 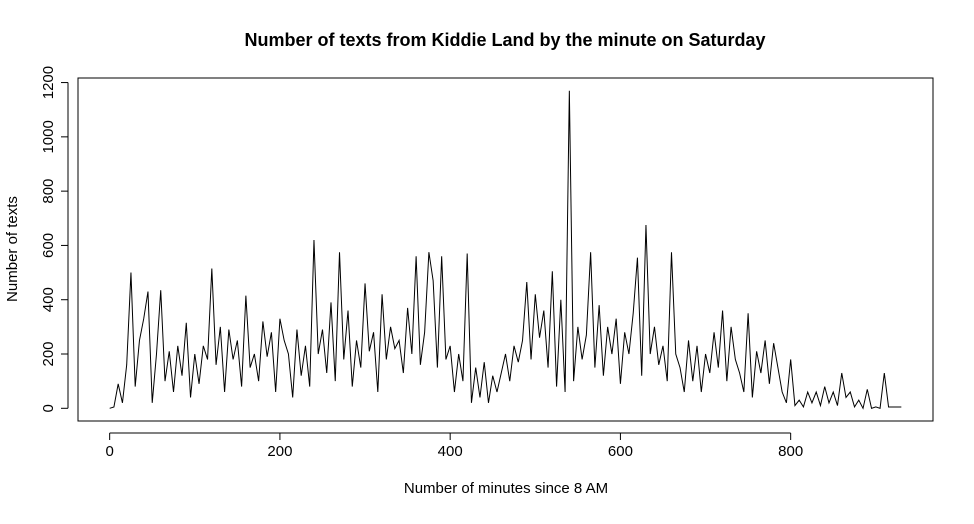 I want to click on y-tick-label: 400, so click(x=48, y=299).